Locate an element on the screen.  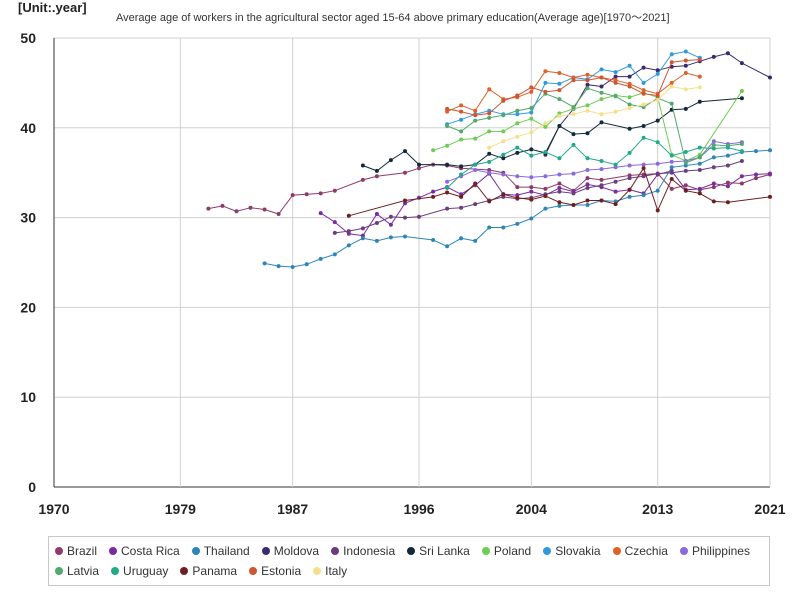
x-tick-label: 1996 is located at coordinates (418, 509).